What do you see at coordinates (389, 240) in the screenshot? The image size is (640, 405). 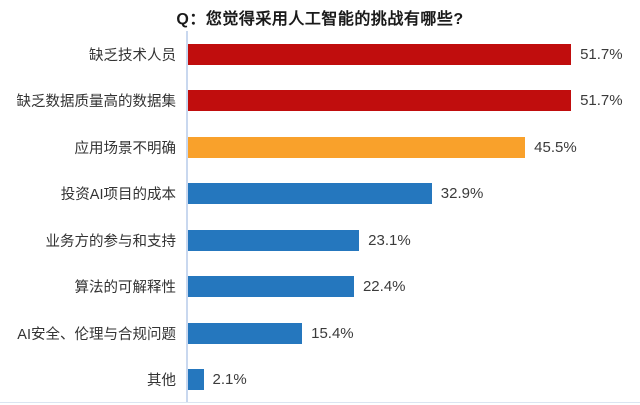 I see `value-label: 23.1%` at bounding box center [389, 240].